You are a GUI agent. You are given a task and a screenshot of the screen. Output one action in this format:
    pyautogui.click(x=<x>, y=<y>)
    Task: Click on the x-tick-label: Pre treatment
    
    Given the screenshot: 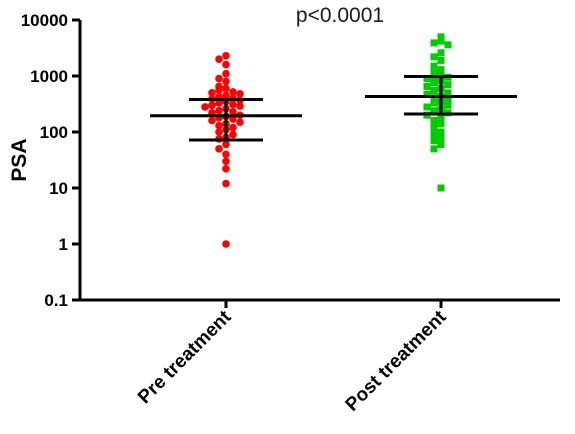 What is the action you would take?
    pyautogui.click(x=185, y=357)
    